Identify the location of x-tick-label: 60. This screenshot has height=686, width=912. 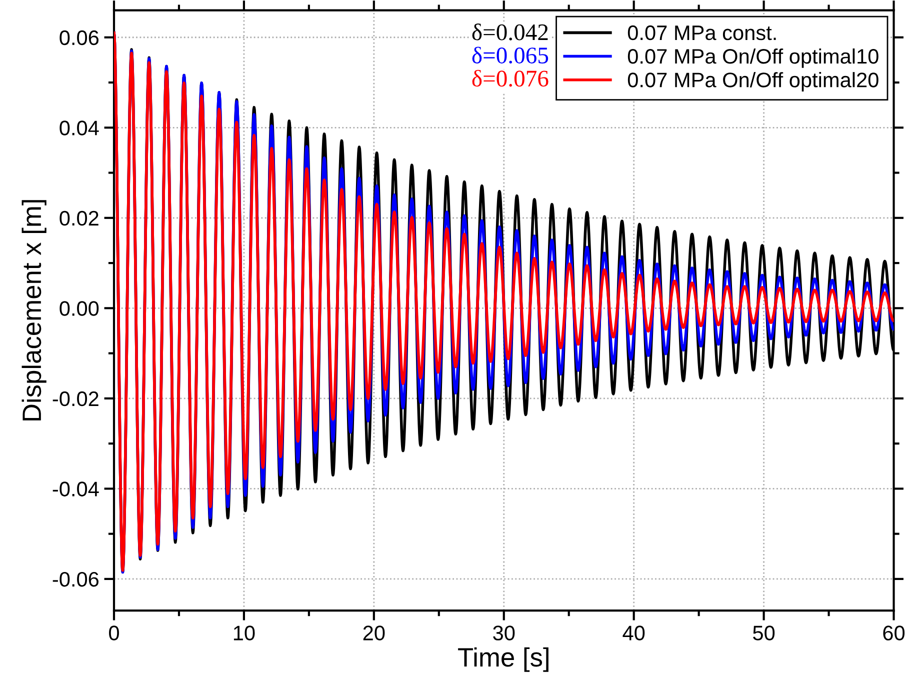
(894, 633).